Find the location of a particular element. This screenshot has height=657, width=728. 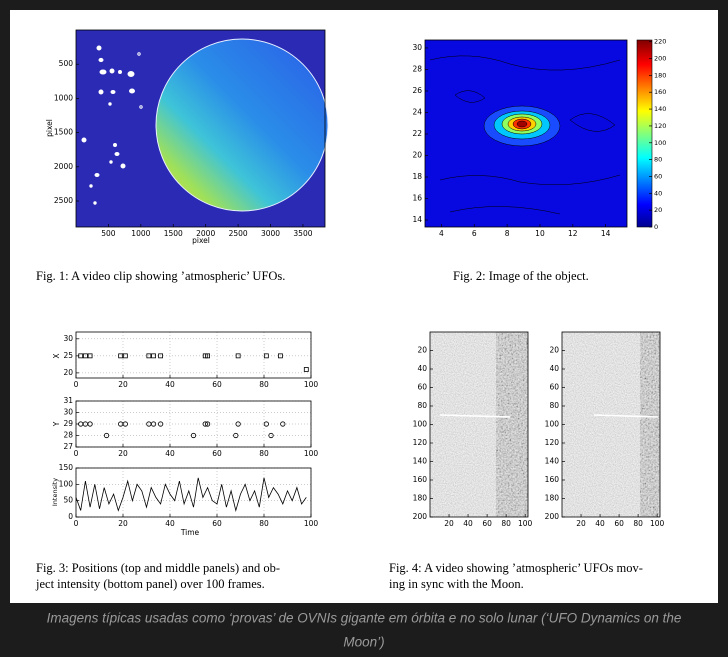

colorbar-tick-label: 20 is located at coordinates (658, 210).